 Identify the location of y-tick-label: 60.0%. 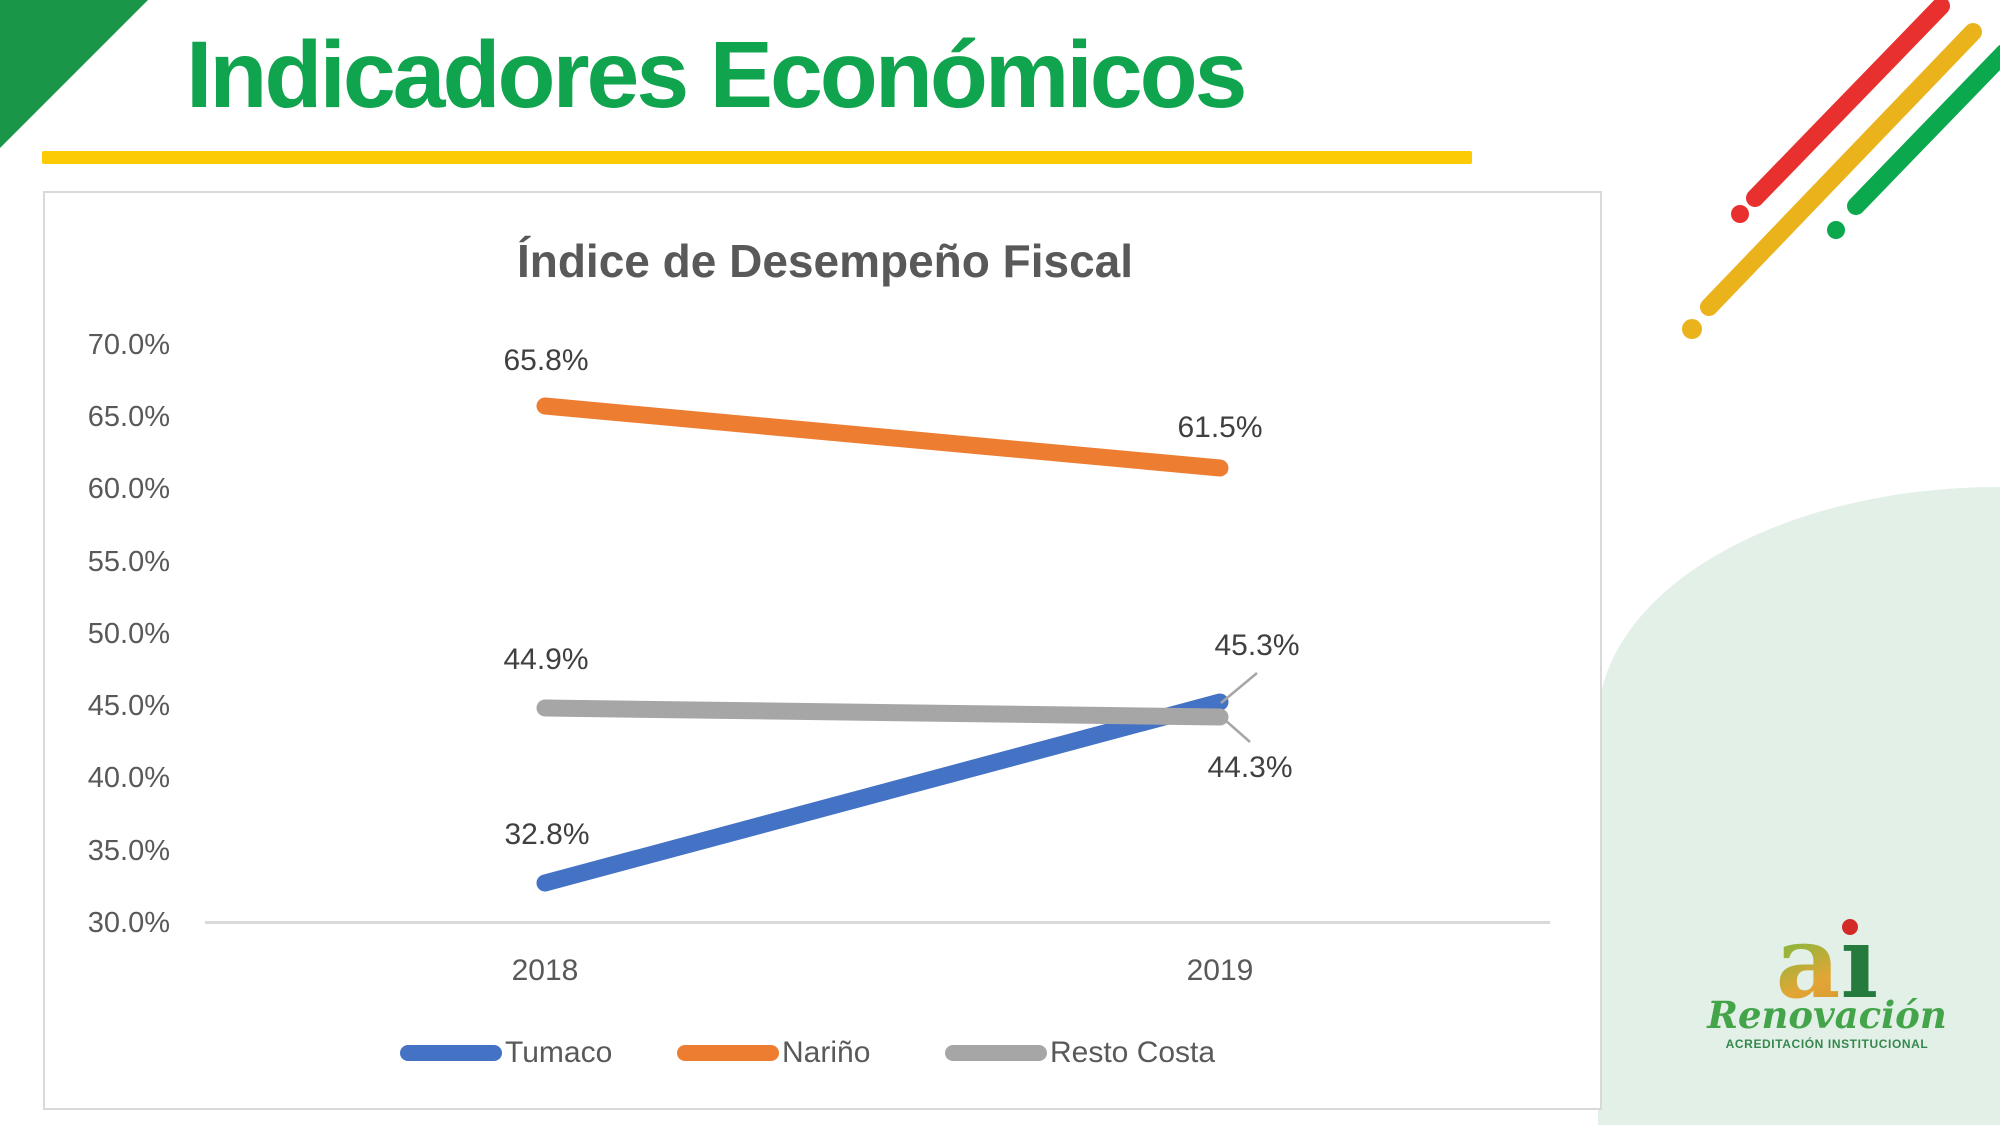
(128, 489).